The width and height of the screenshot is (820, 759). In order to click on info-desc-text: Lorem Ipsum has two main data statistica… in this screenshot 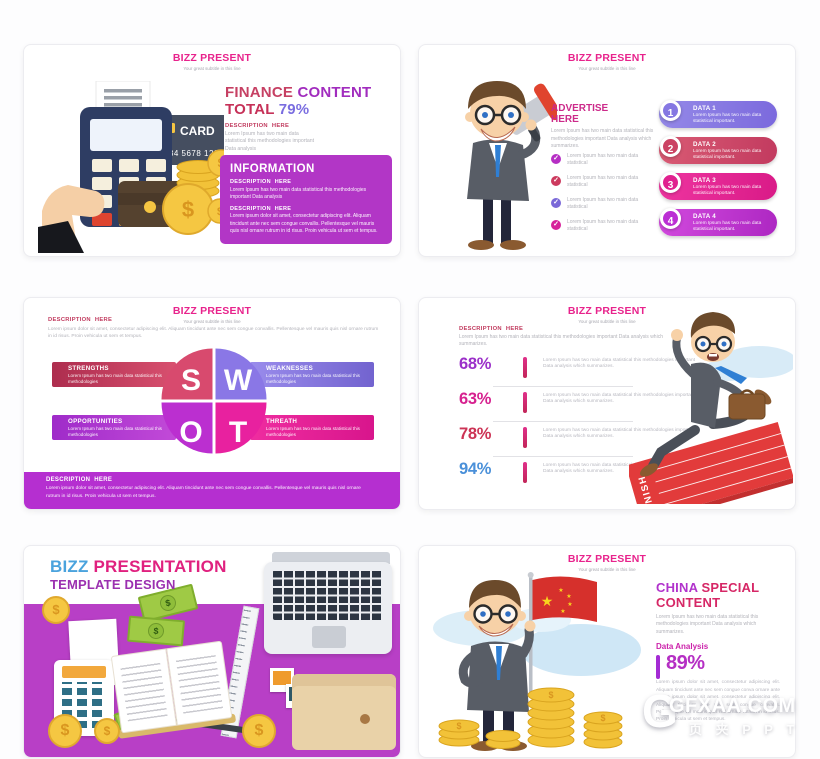, I will do `click(298, 193)`.